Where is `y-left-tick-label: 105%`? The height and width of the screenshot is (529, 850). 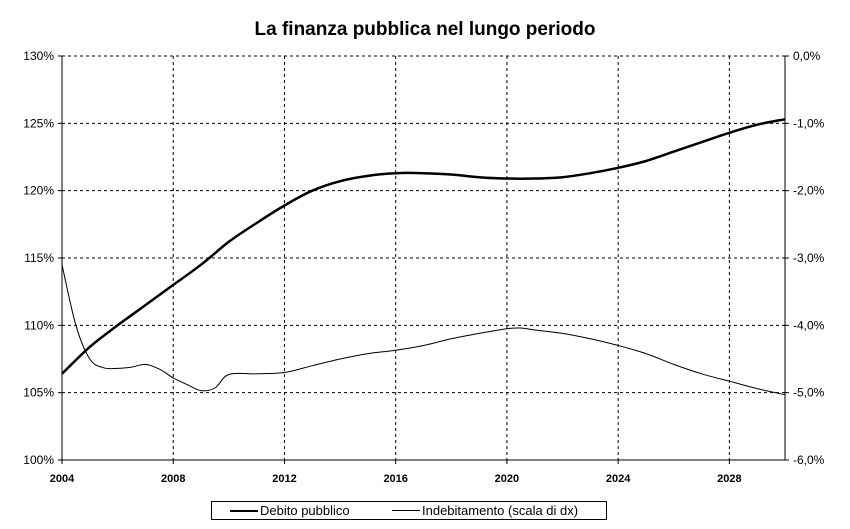 y-left-tick-label: 105% is located at coordinates (38, 393).